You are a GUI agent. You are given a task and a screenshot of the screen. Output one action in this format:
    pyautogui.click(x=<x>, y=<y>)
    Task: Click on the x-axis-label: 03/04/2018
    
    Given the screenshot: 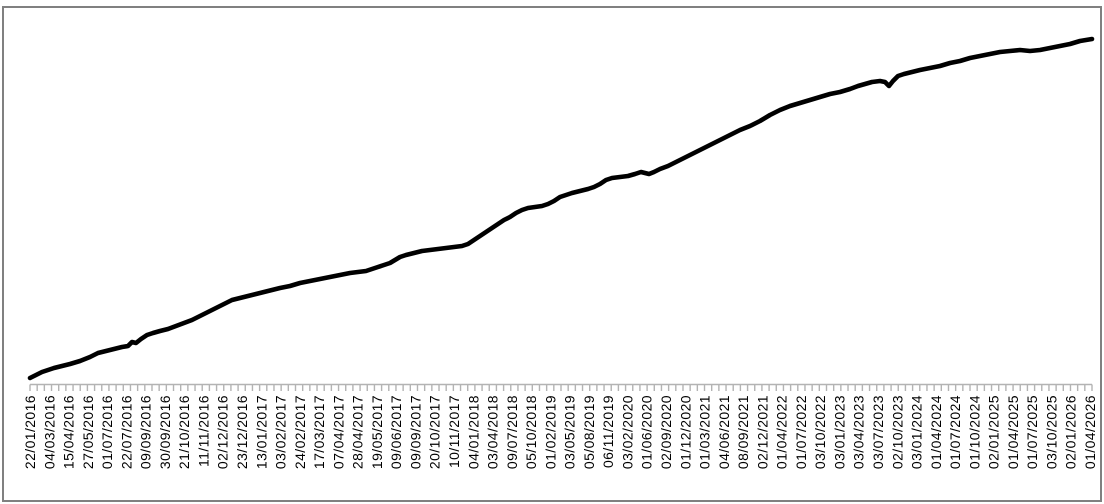 What is the action you would take?
    pyautogui.click(x=493, y=432)
    